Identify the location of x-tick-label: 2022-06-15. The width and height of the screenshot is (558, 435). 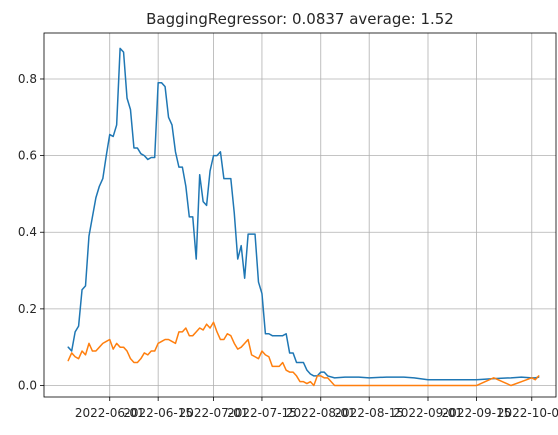
(158, 413).